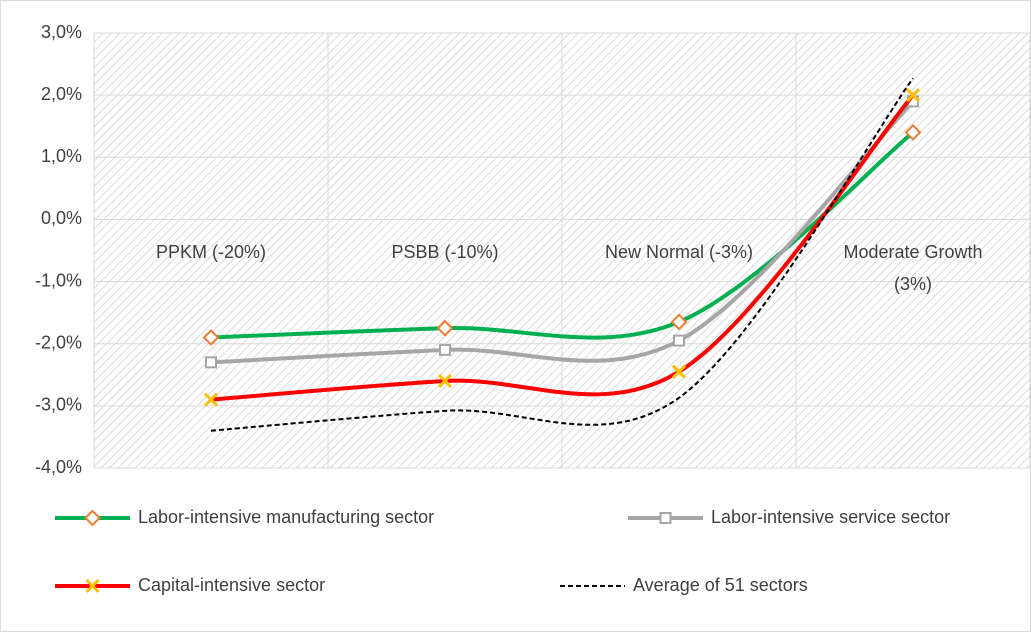 This screenshot has height=632, width=1031. I want to click on category-label: New Normal (-3%), so click(679, 252).